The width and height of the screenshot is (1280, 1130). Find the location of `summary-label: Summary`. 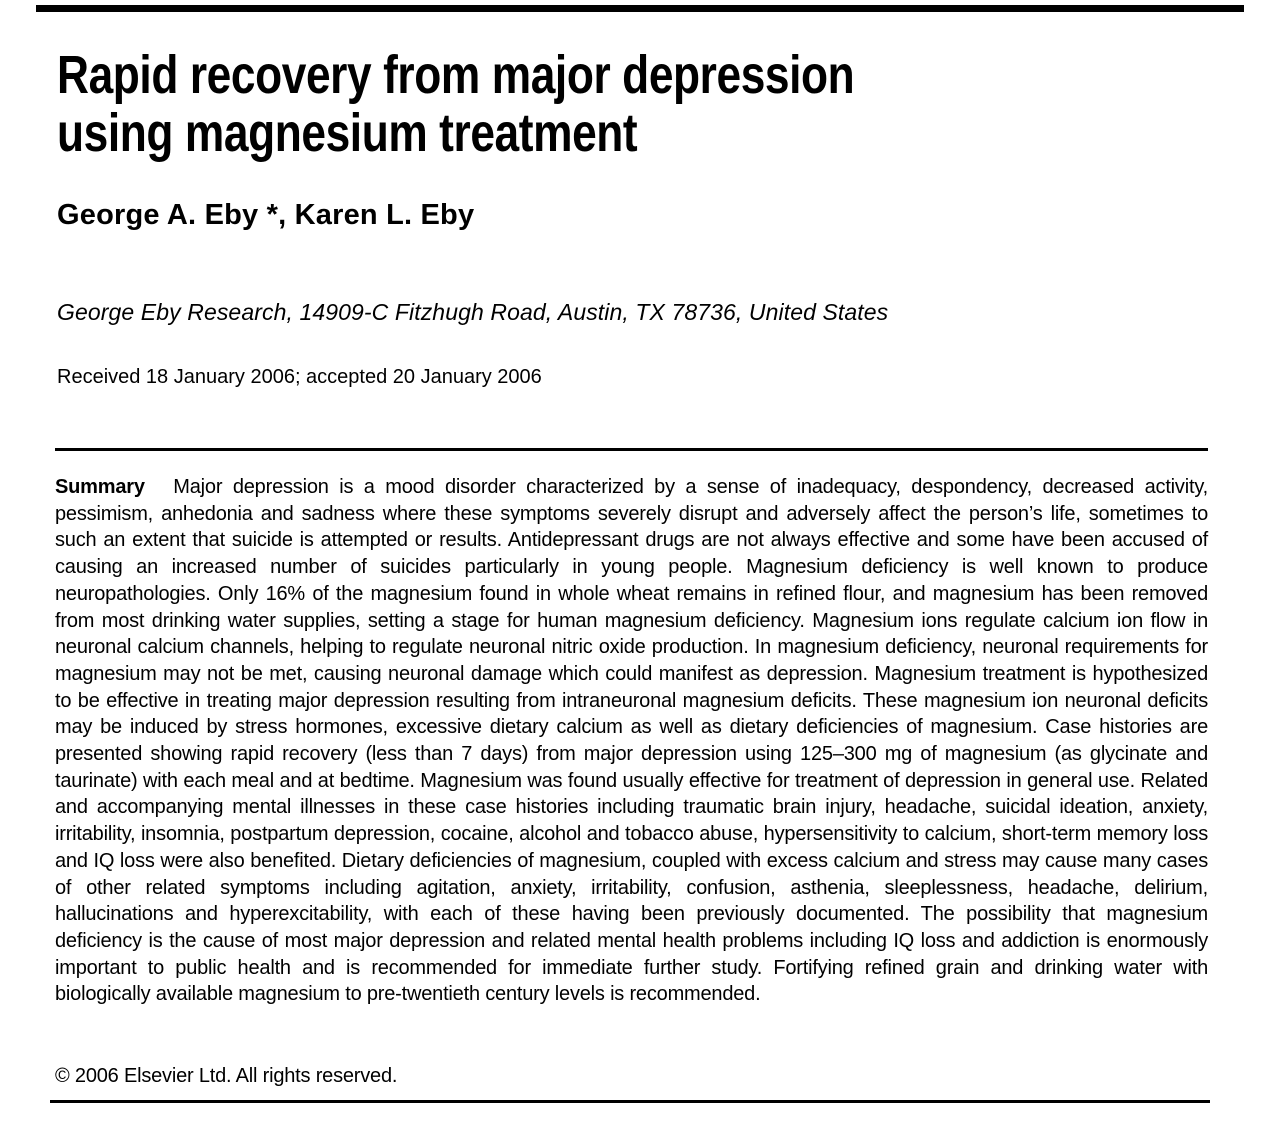

summary-label: Summary is located at coordinates (100, 487).